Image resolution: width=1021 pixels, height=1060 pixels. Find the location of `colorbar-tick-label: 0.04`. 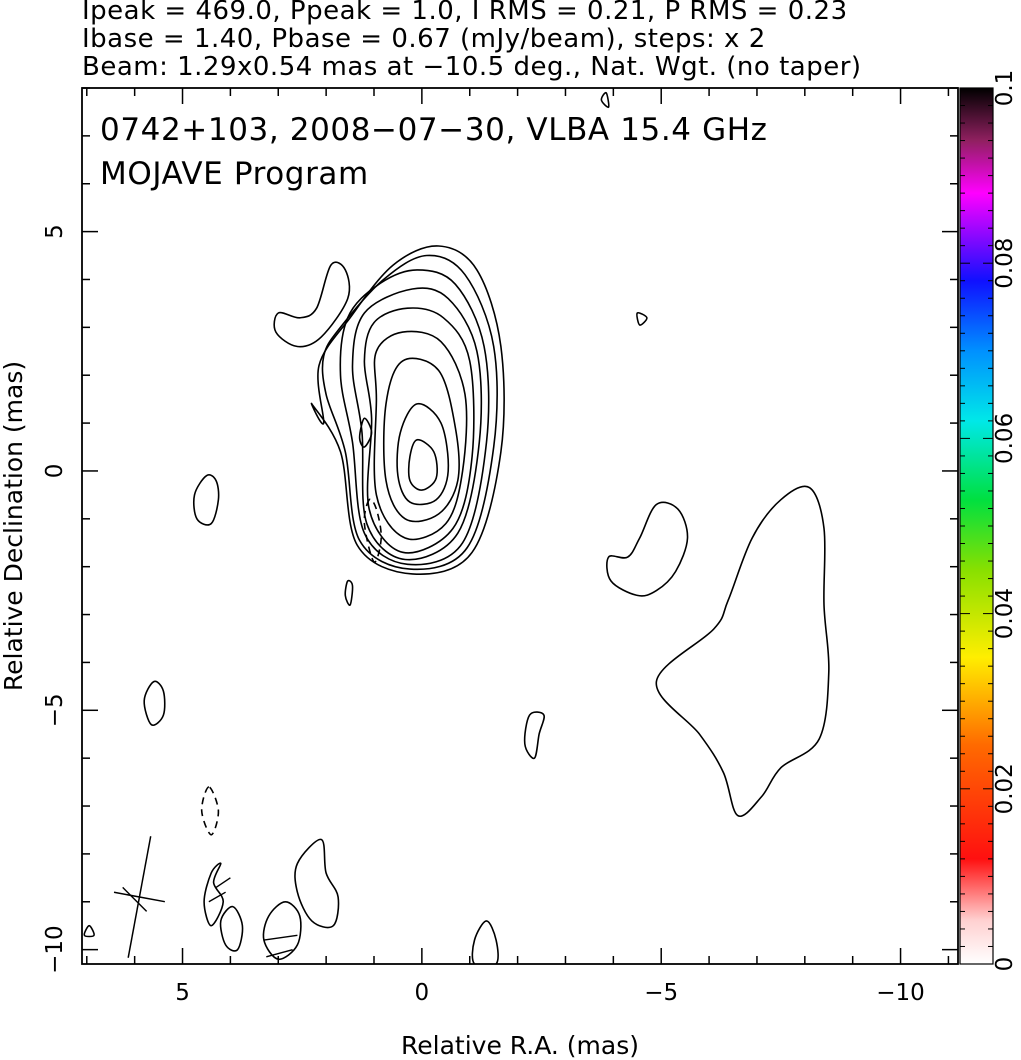

colorbar-tick-label: 0.04 is located at coordinates (1005, 613).